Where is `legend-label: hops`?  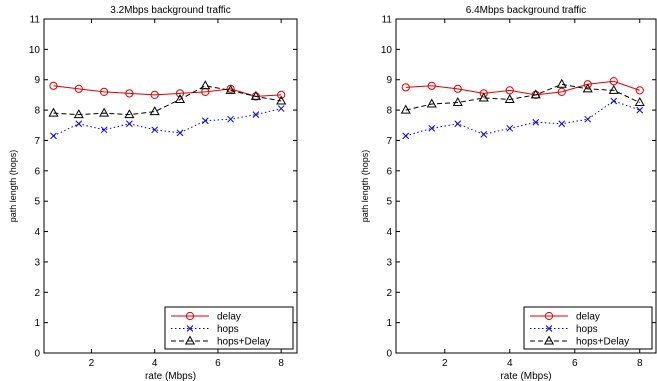 legend-label: hops is located at coordinates (587, 329).